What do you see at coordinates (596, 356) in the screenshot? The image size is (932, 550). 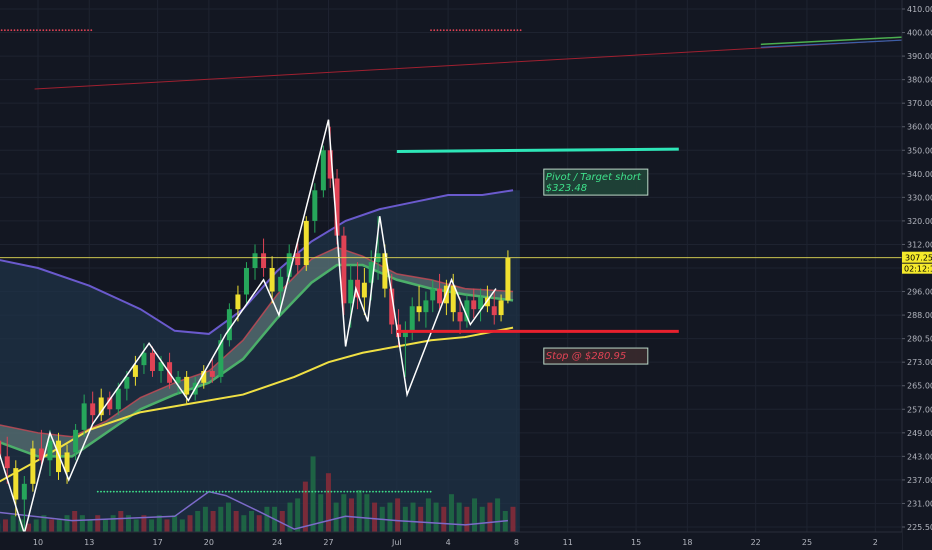 I see `annotation-box-stop` at bounding box center [596, 356].